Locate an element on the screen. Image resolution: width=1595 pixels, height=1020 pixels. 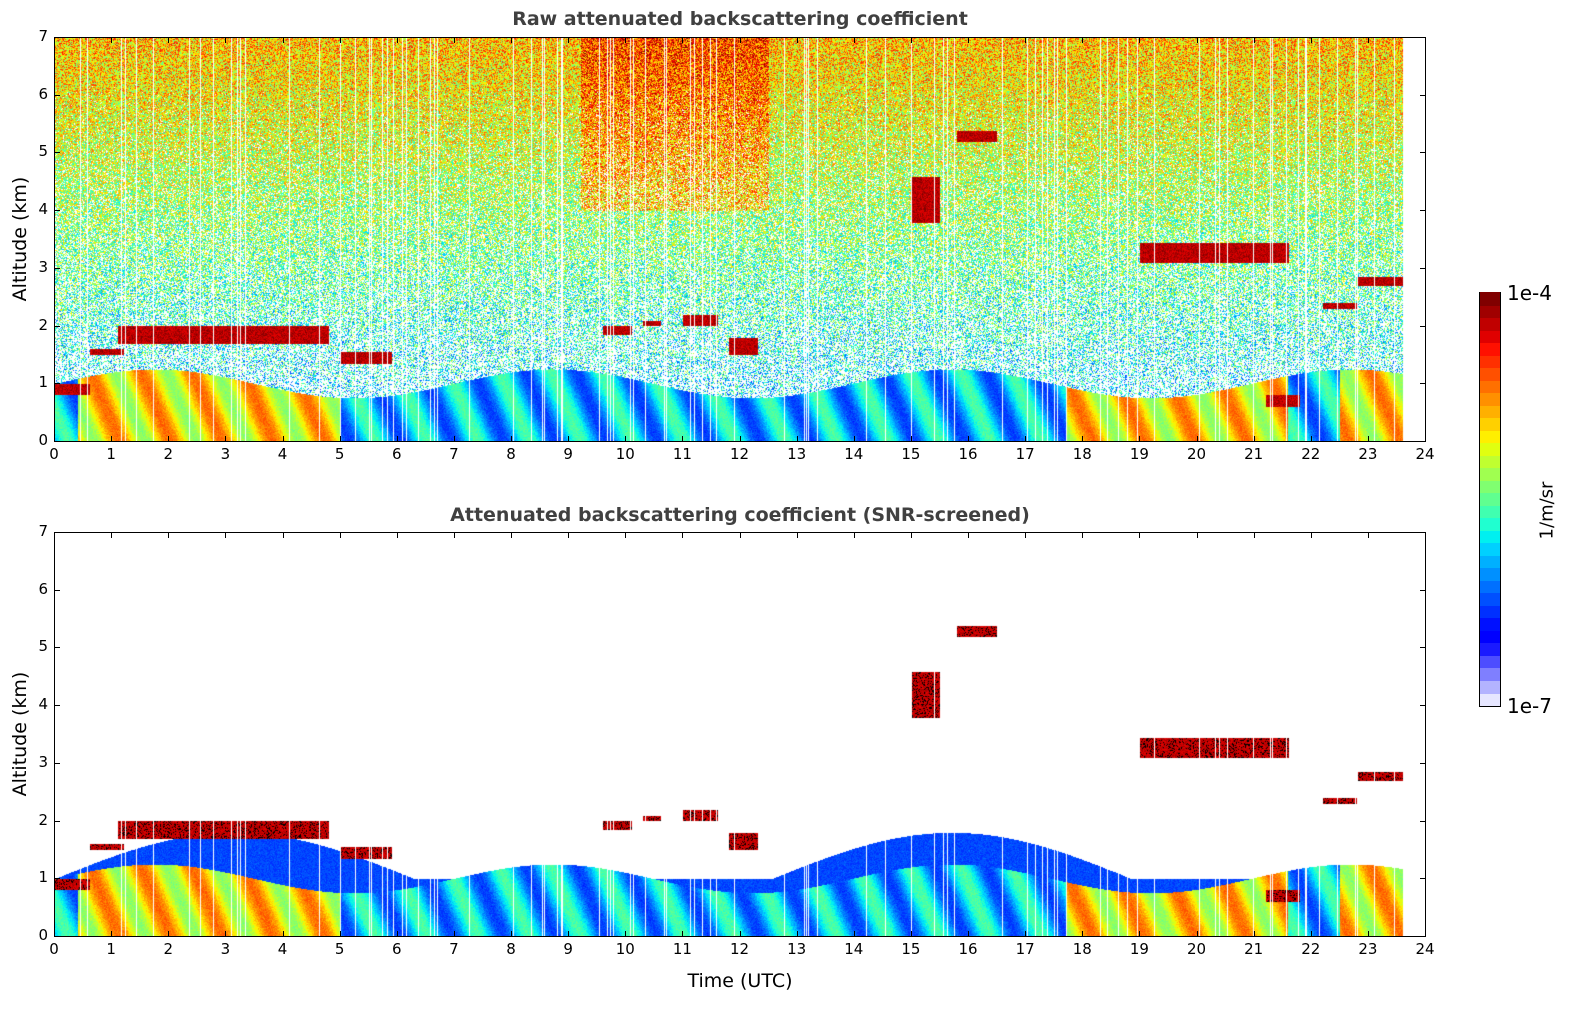
x-tick-label: 22 is located at coordinates (1311, 949).